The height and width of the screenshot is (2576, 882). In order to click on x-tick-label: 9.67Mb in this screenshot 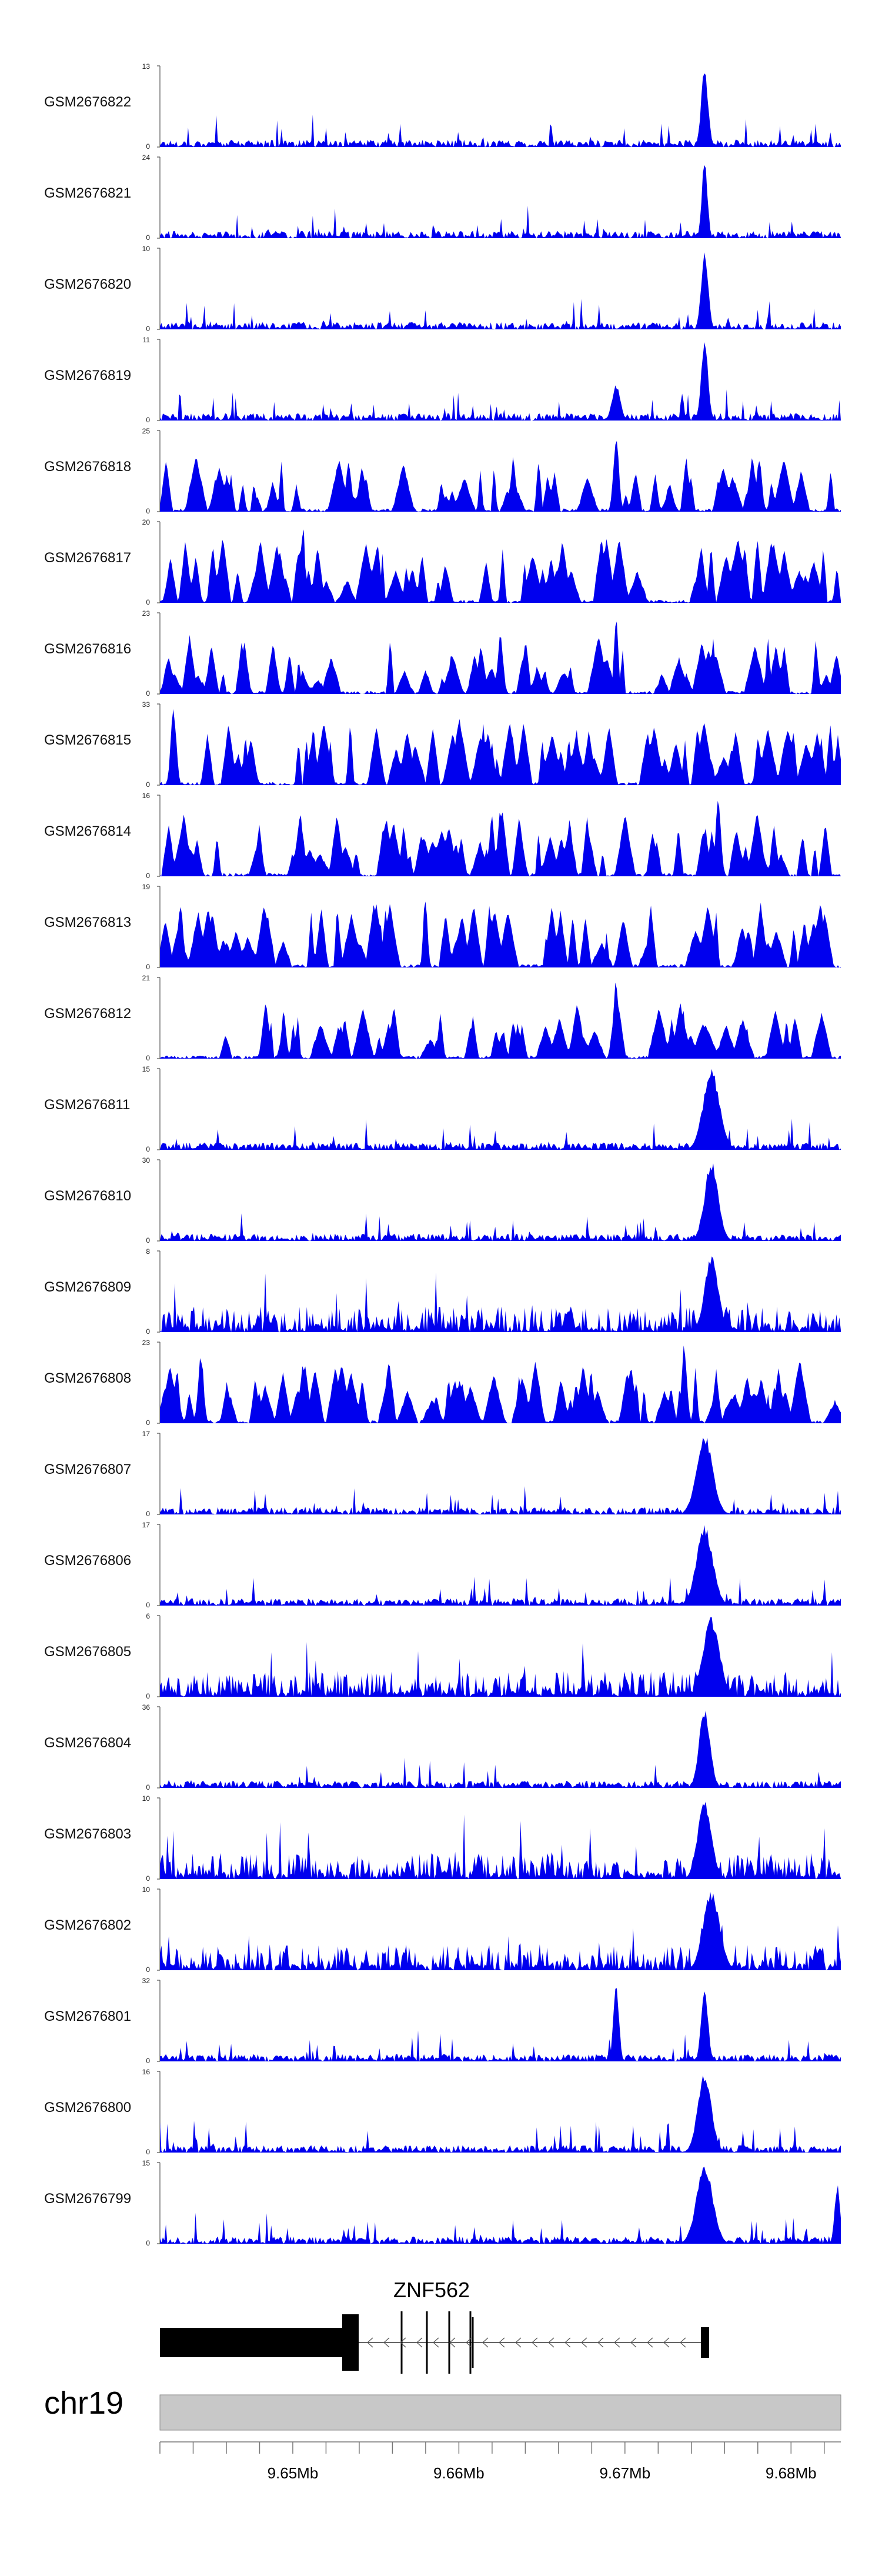, I will do `click(624, 2473)`.